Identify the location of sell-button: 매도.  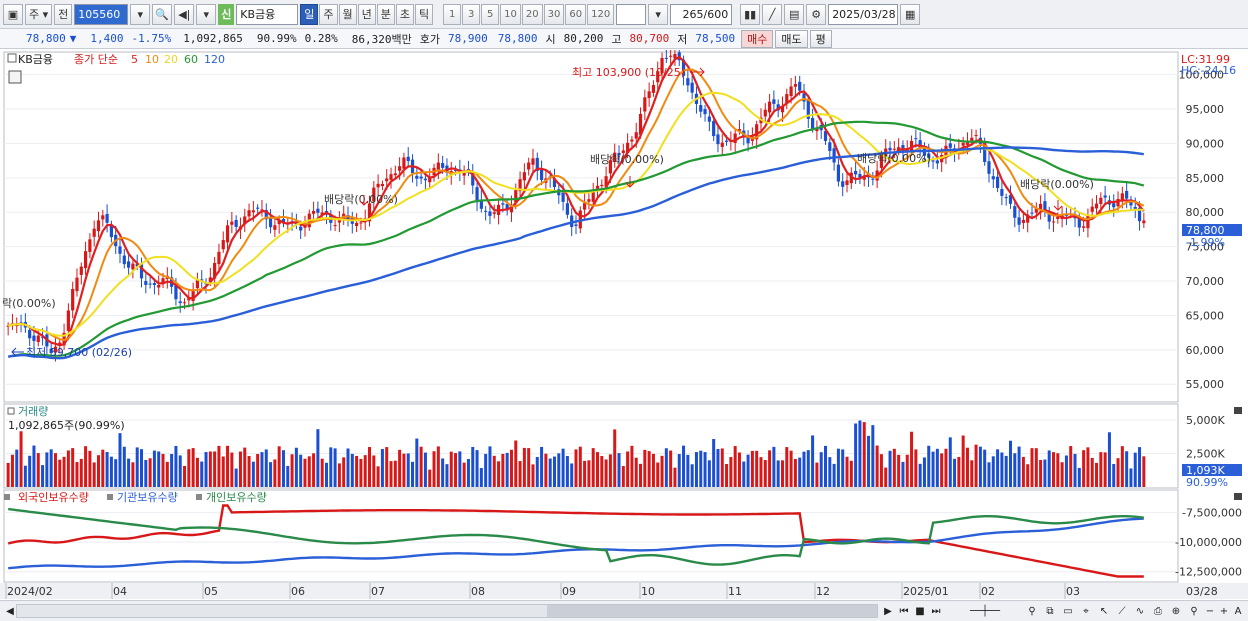
(791, 38).